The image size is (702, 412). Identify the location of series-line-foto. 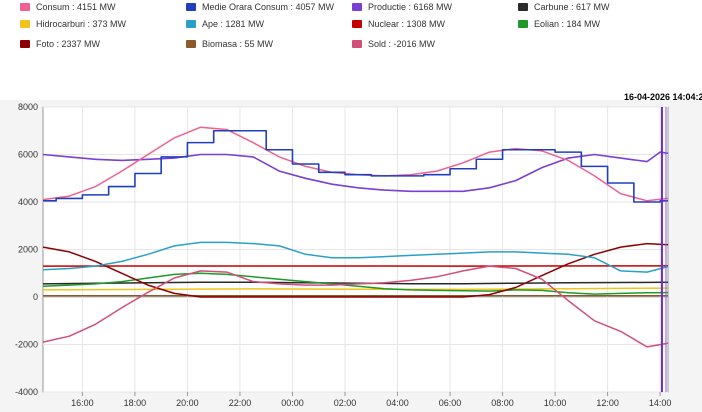
(355, 270).